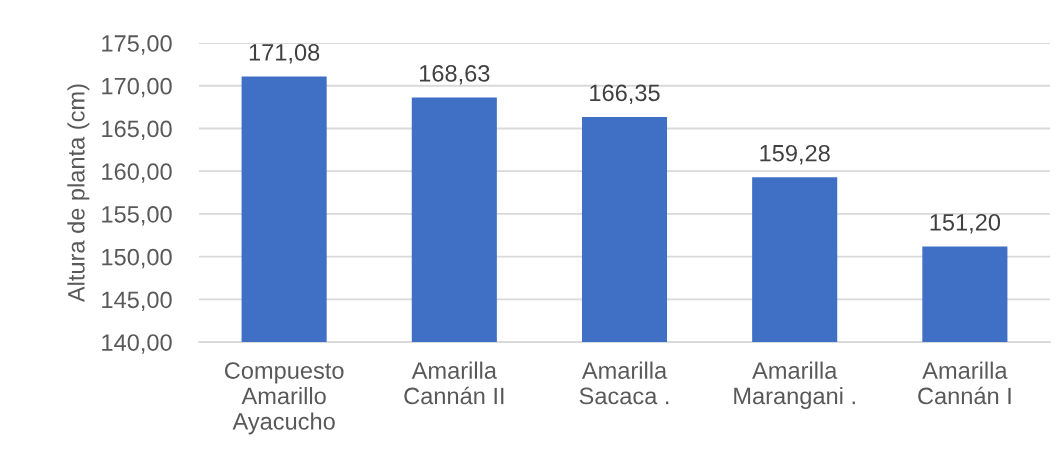 This screenshot has width=1061, height=468. What do you see at coordinates (284, 398) in the screenshot?
I see `x-tick-label: Compuesto Amarillo Ayacucho` at bounding box center [284, 398].